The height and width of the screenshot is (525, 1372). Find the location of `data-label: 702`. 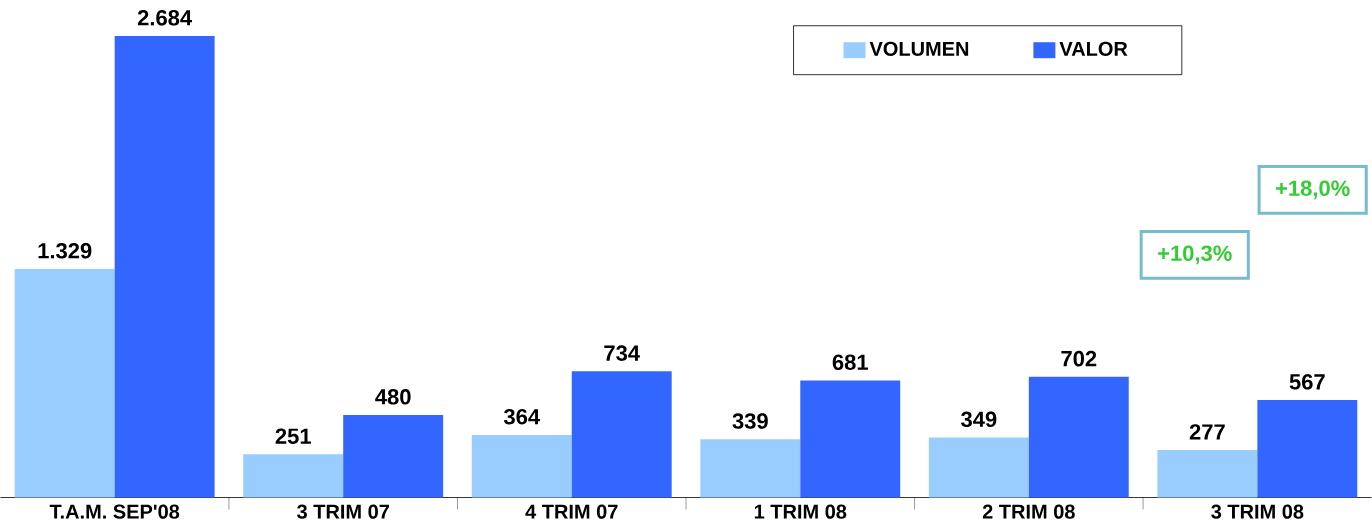

data-label: 702 is located at coordinates (1079, 358).